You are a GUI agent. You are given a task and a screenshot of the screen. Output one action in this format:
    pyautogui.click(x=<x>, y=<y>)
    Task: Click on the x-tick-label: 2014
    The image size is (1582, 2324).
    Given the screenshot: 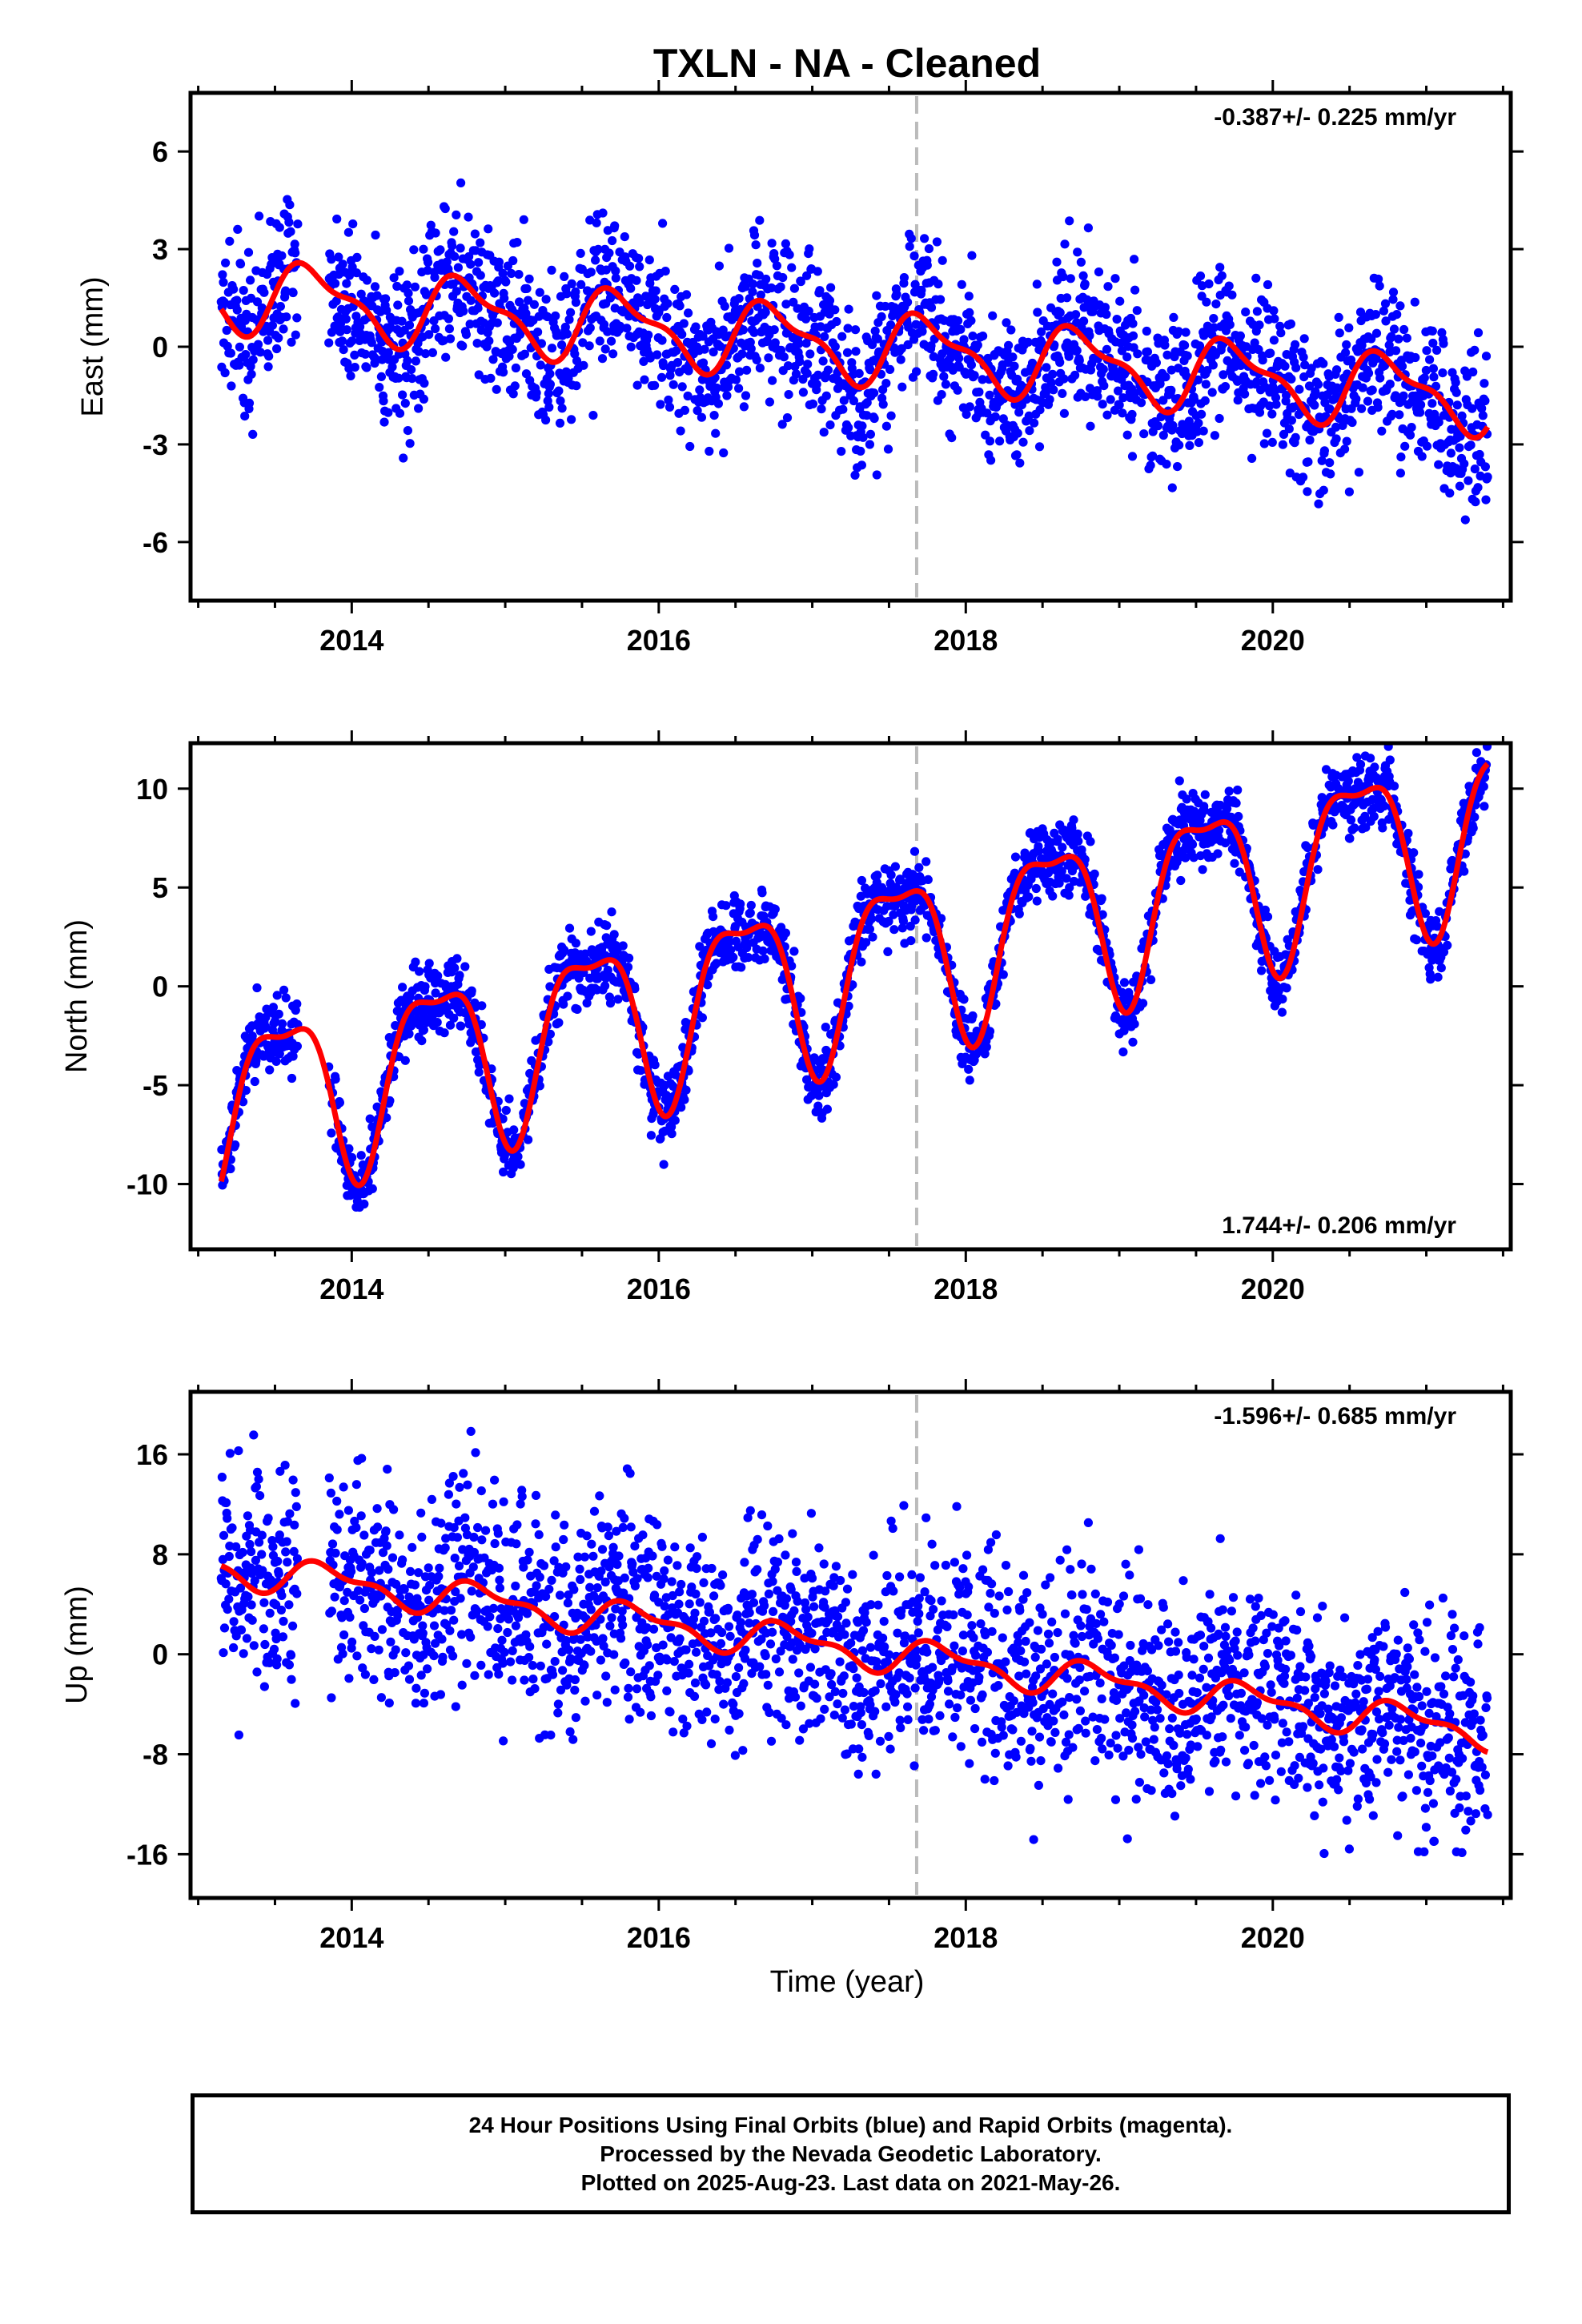 What is the action you would take?
    pyautogui.click(x=351, y=640)
    